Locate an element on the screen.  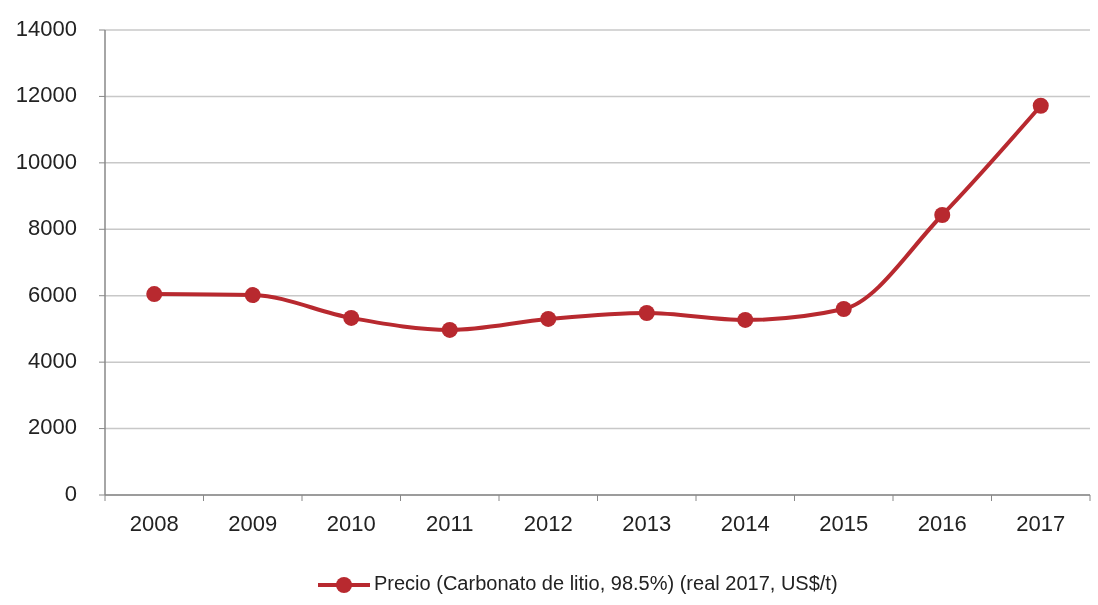
y-tick-label: 10000 is located at coordinates (46, 161).